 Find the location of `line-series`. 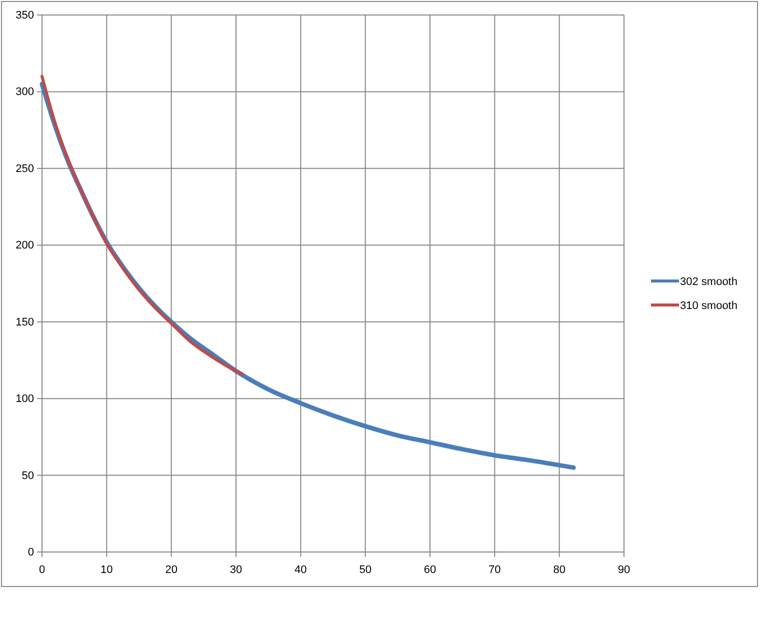

line-series is located at coordinates (142, 225).